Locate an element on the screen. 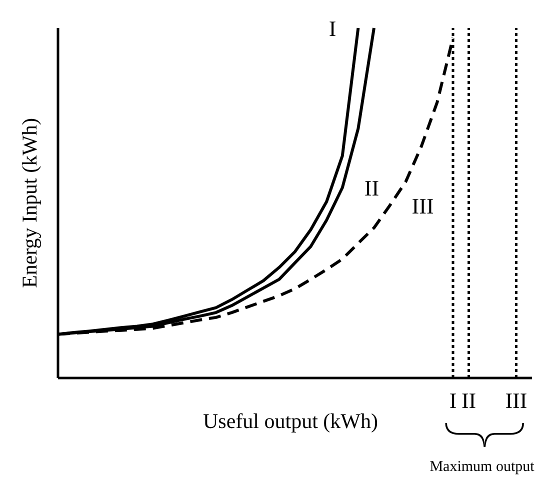 This screenshot has height=498, width=550. x-tick-label: III is located at coordinates (516, 400).